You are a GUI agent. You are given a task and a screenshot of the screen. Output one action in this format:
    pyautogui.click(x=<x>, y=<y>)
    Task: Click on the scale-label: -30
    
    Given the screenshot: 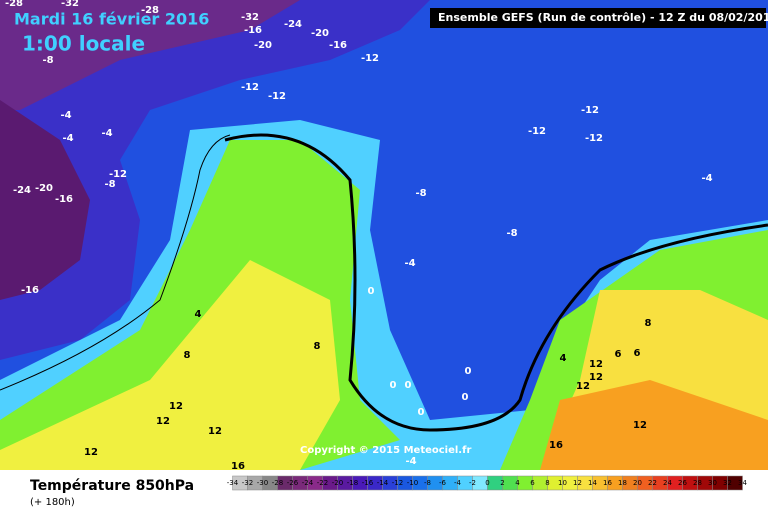 What is the action you would take?
    pyautogui.click(x=262, y=483)
    